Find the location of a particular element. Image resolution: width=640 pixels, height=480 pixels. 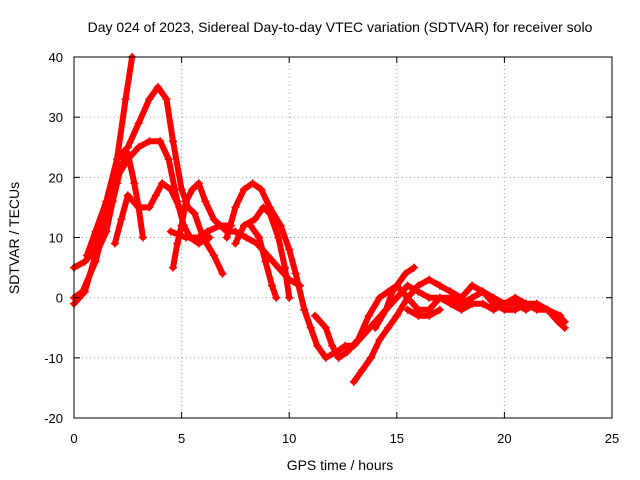

y-tick-label: -10 is located at coordinates (53, 358).